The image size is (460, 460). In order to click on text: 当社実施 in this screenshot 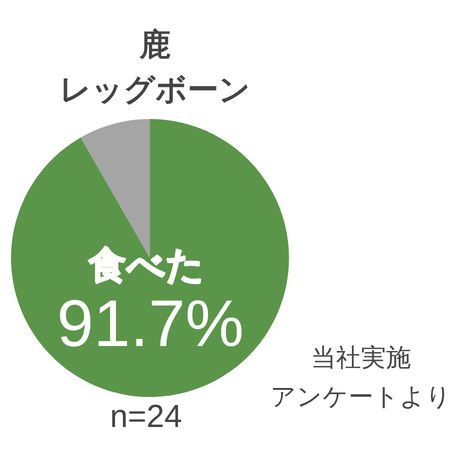, I will do `click(361, 358)`.